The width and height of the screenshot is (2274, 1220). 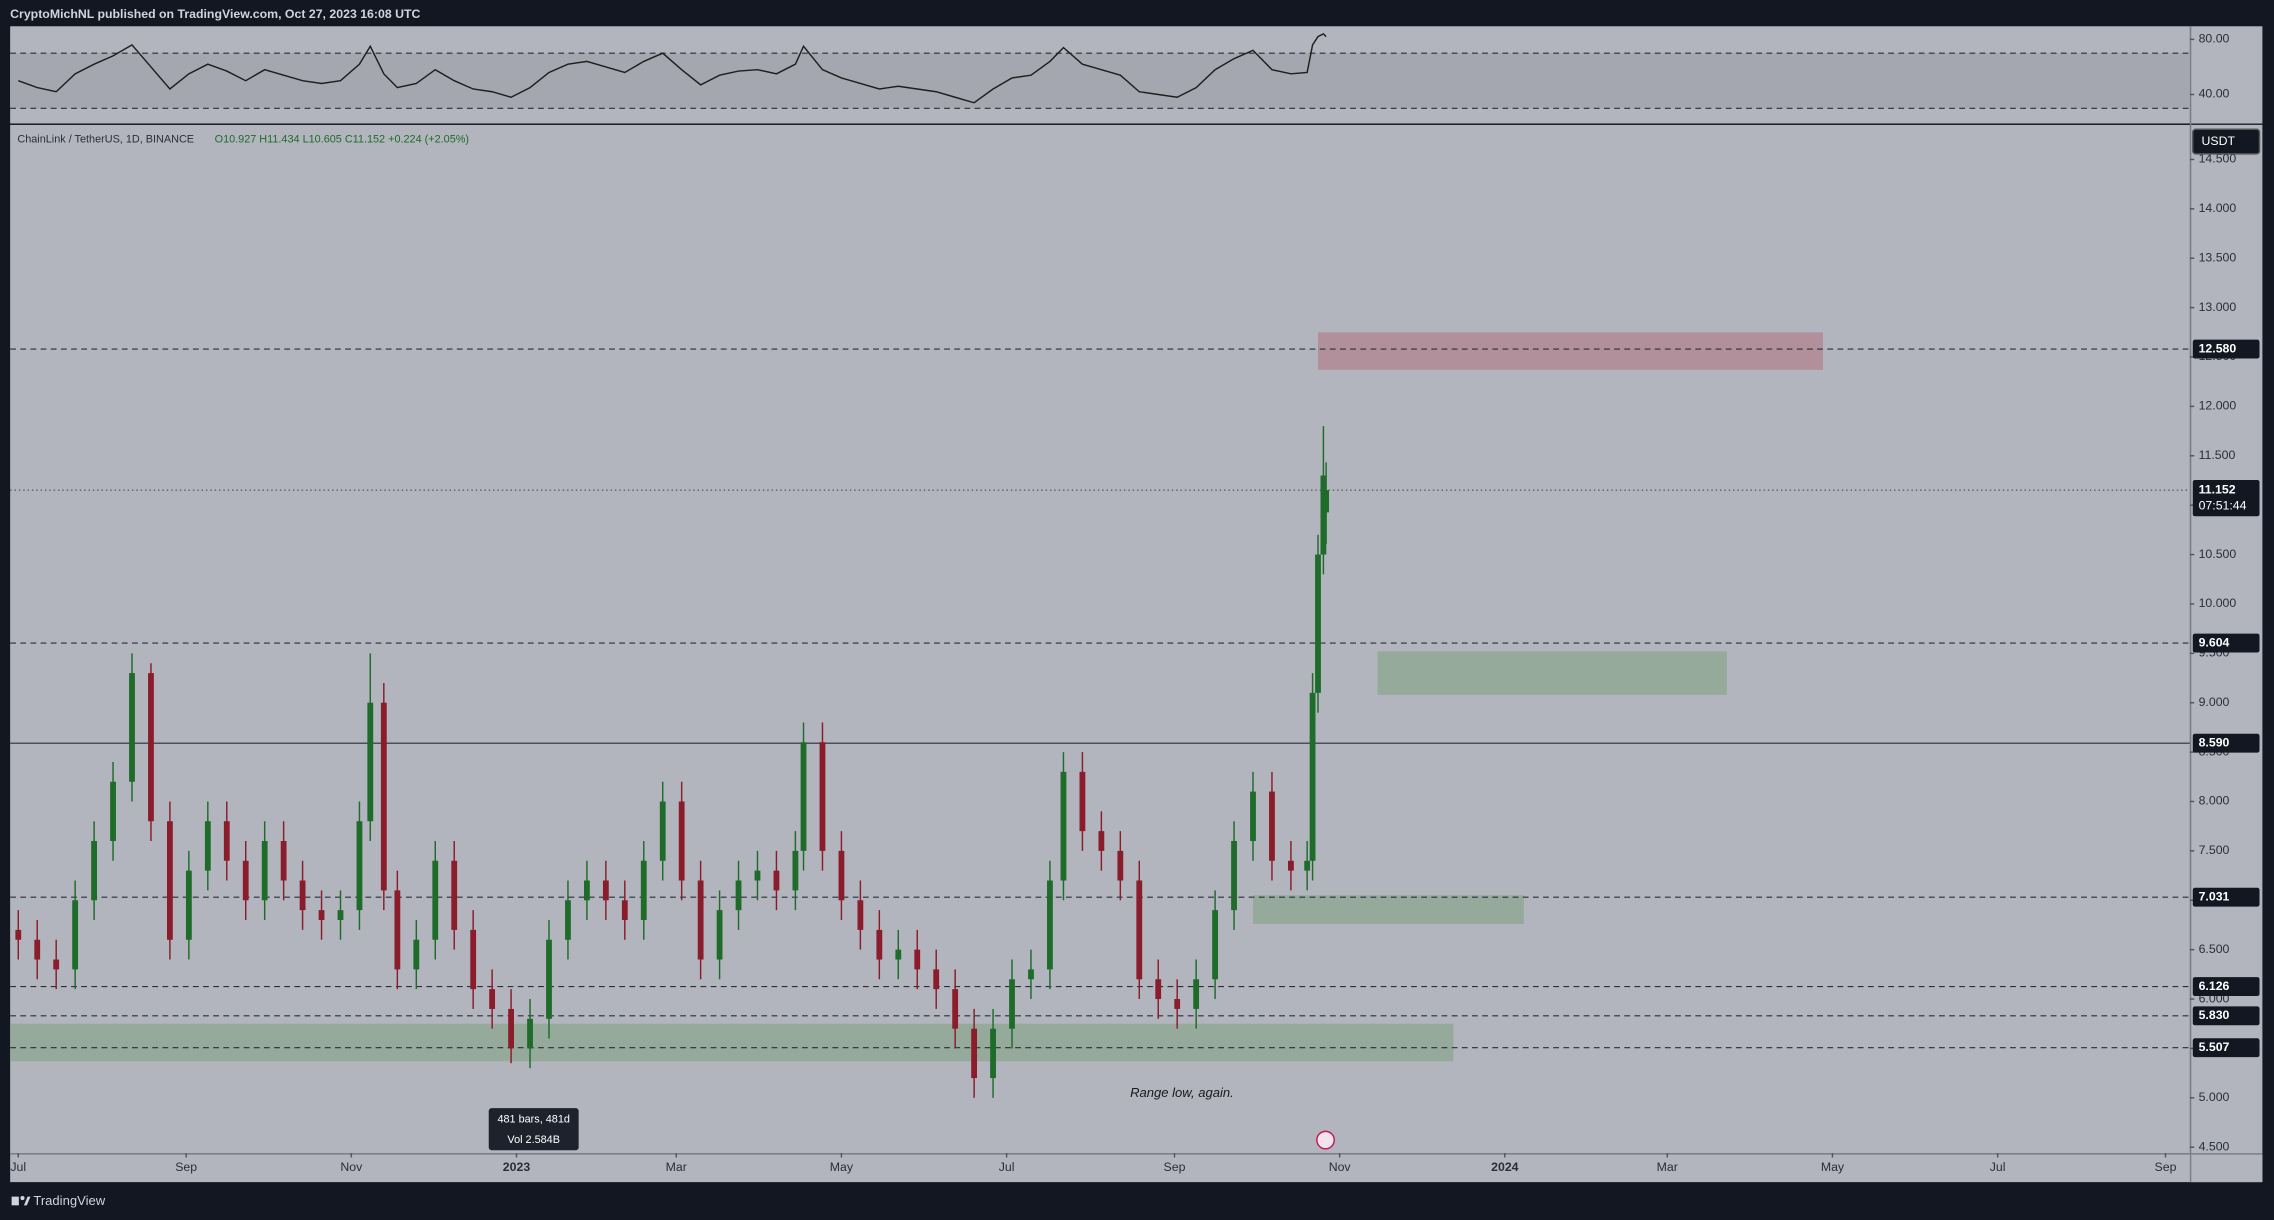 I want to click on y-tick-label: 14.500, so click(x=2218, y=159).